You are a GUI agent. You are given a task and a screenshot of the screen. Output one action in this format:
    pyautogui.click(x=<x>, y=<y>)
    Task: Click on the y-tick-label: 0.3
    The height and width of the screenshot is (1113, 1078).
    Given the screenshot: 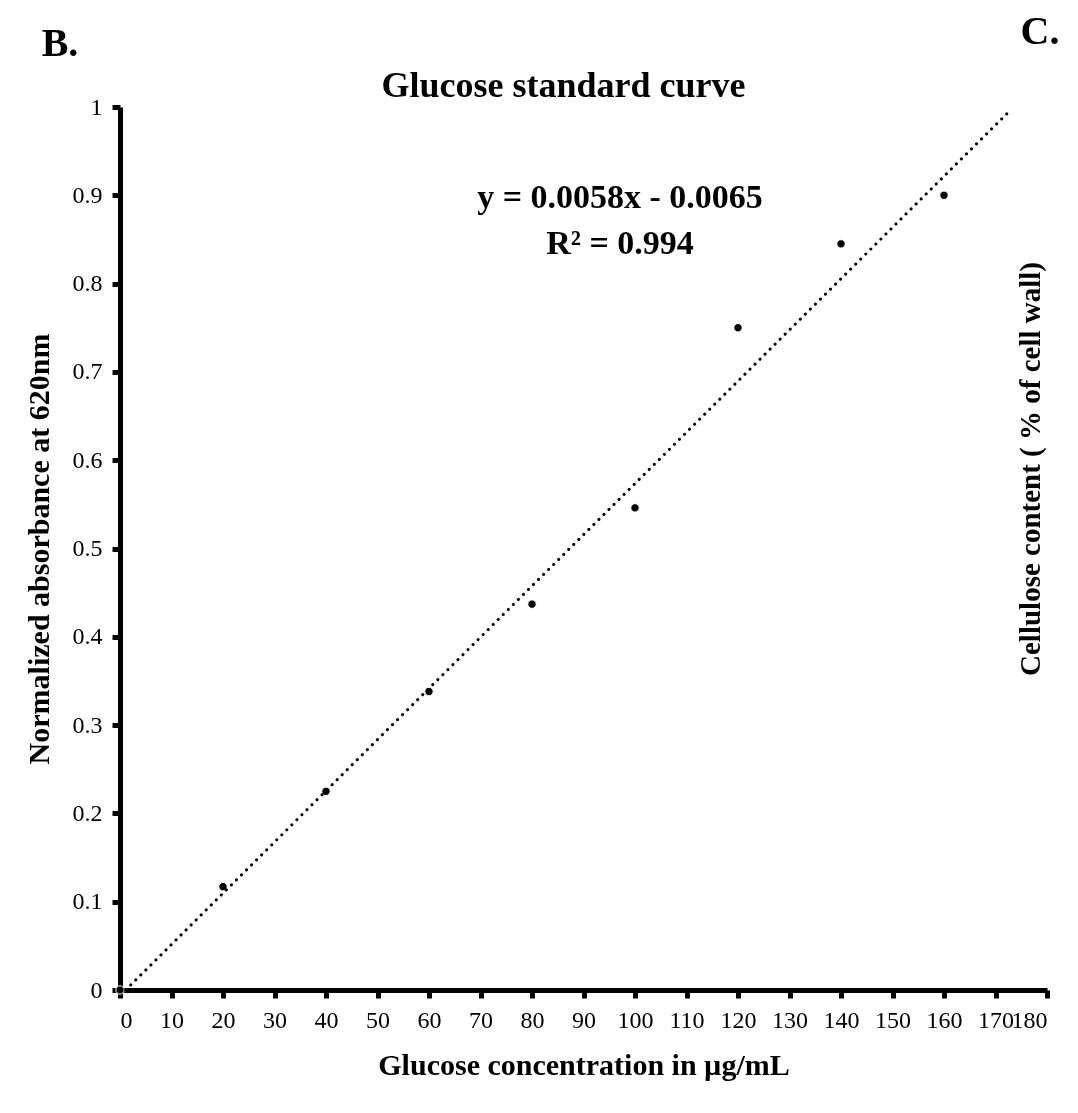 What is the action you would take?
    pyautogui.click(x=87, y=724)
    